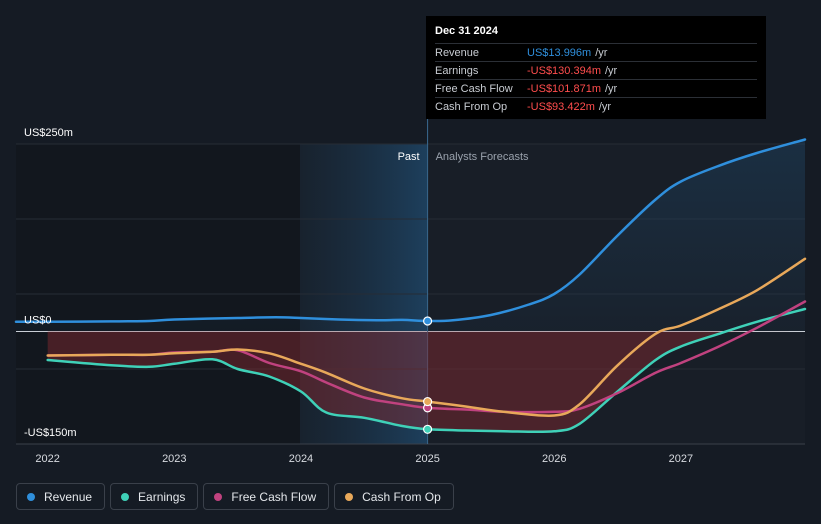 This screenshot has width=821, height=524. I want to click on legend-label: Revenue, so click(68, 496).